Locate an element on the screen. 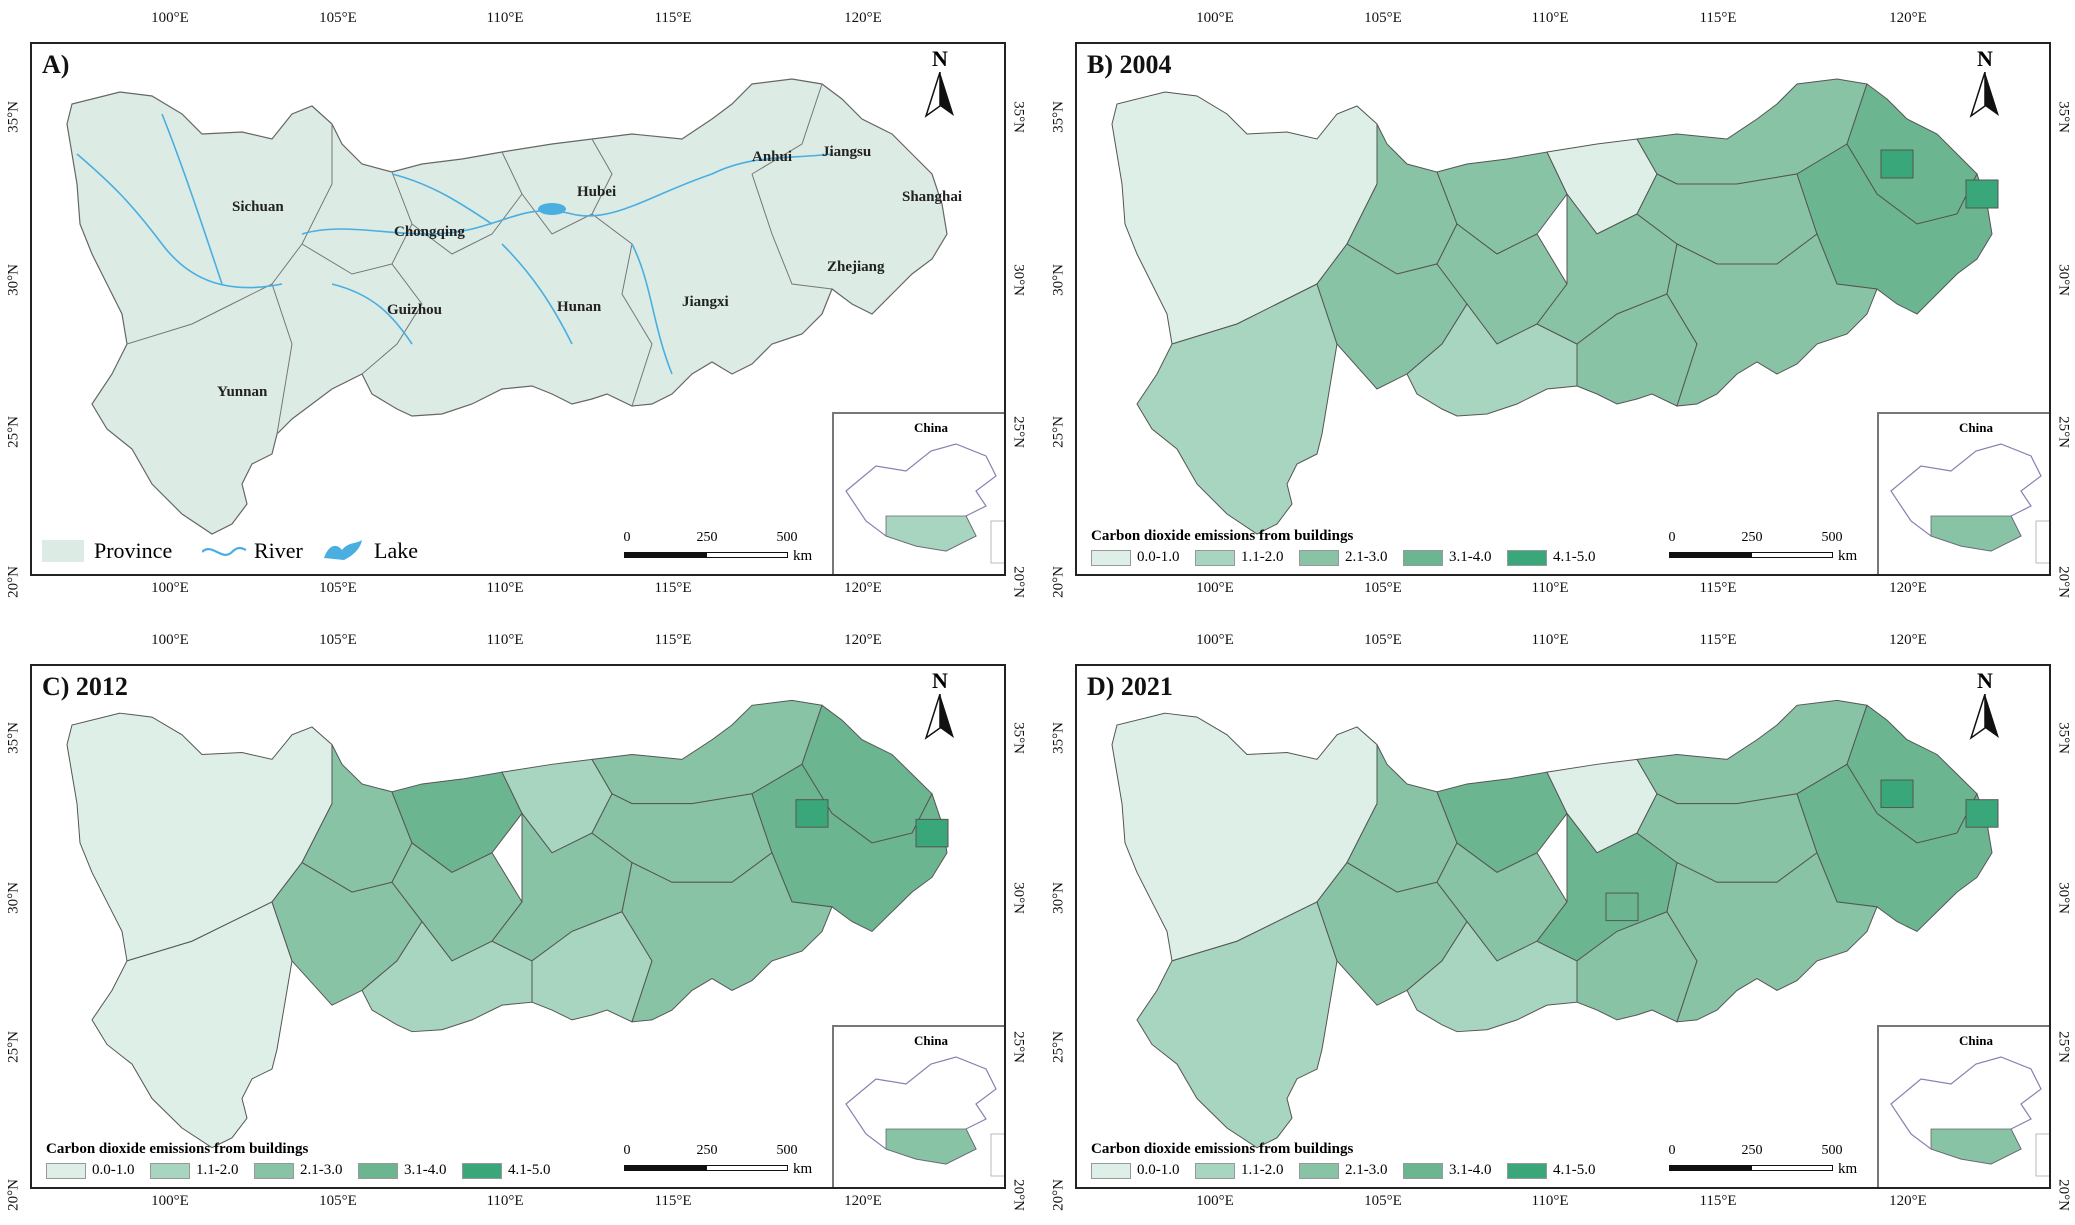  north-label: N is located at coordinates (1985, 680).